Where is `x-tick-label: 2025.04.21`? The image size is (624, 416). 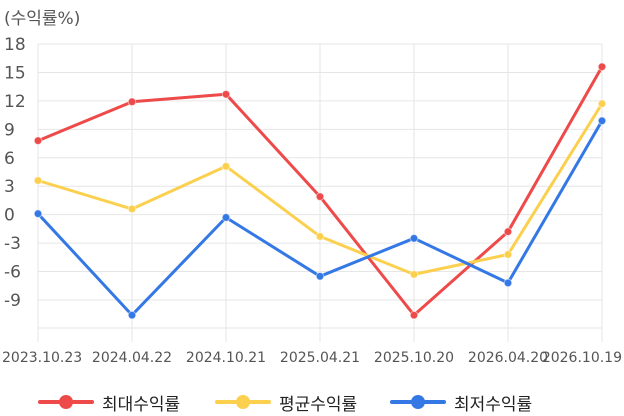 x-tick-label: 2025.04.21 is located at coordinates (320, 358).